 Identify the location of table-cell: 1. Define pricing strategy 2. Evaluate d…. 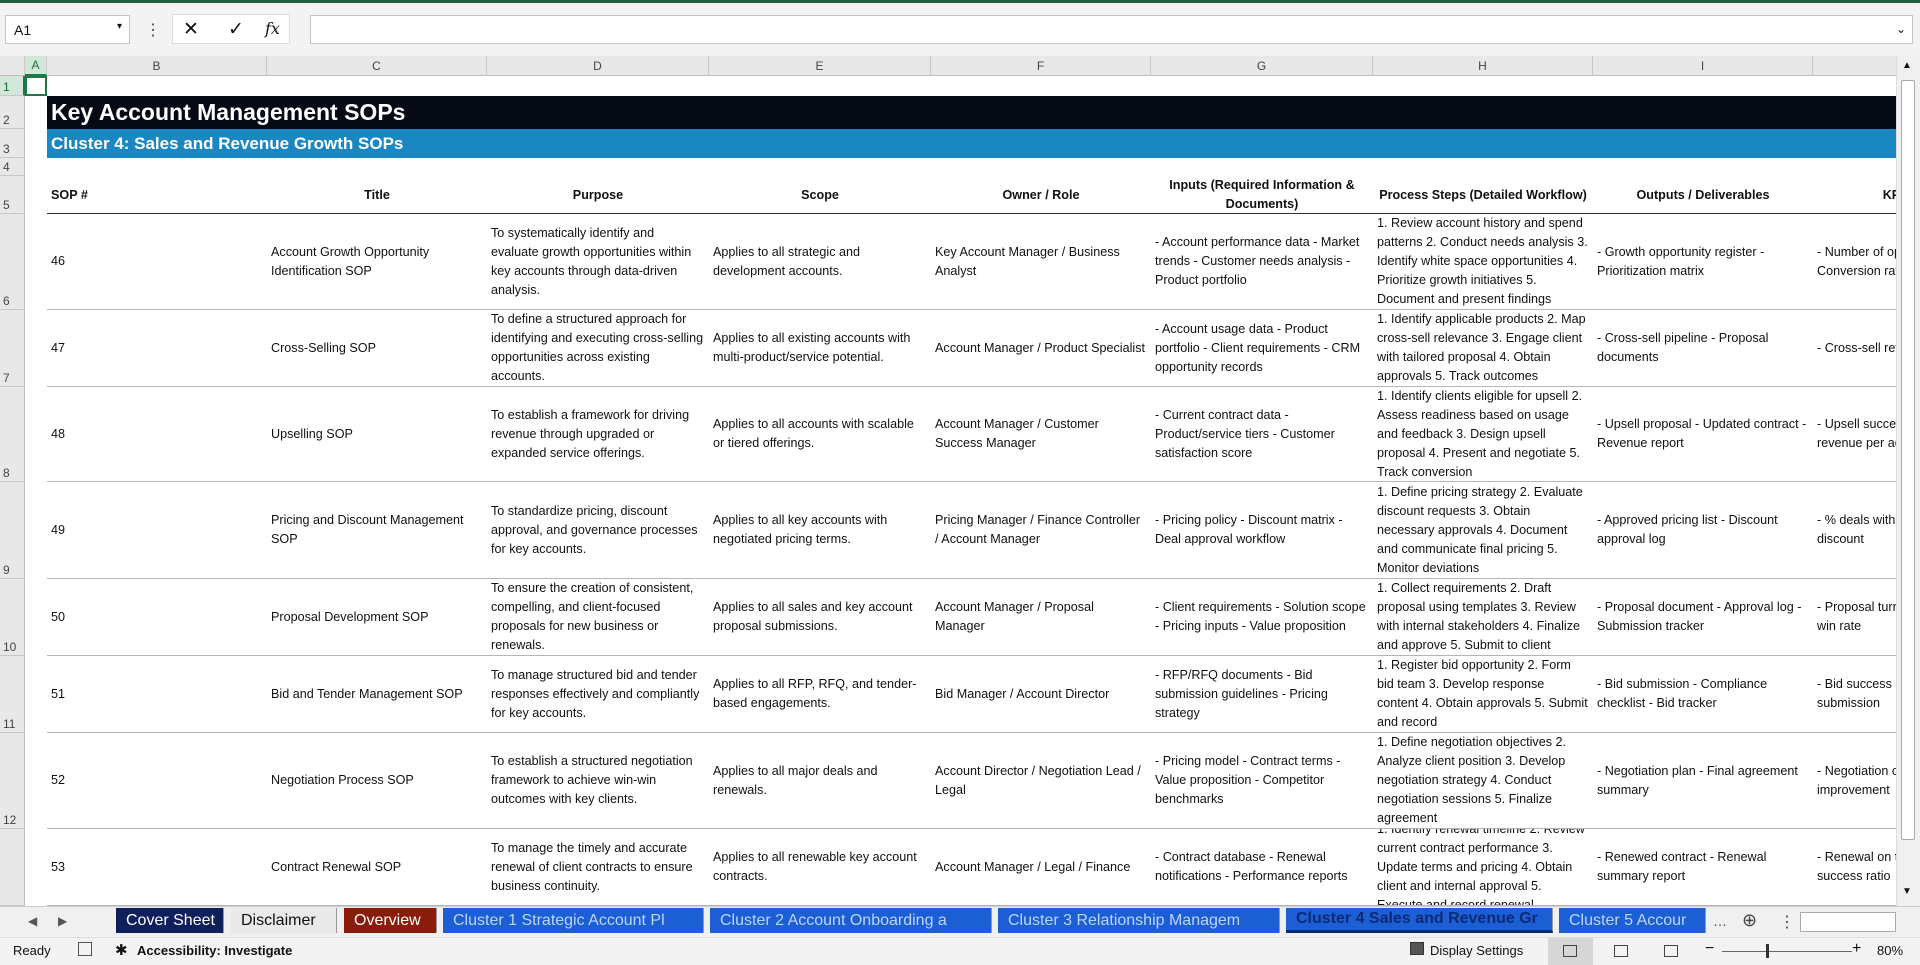
(1483, 530).